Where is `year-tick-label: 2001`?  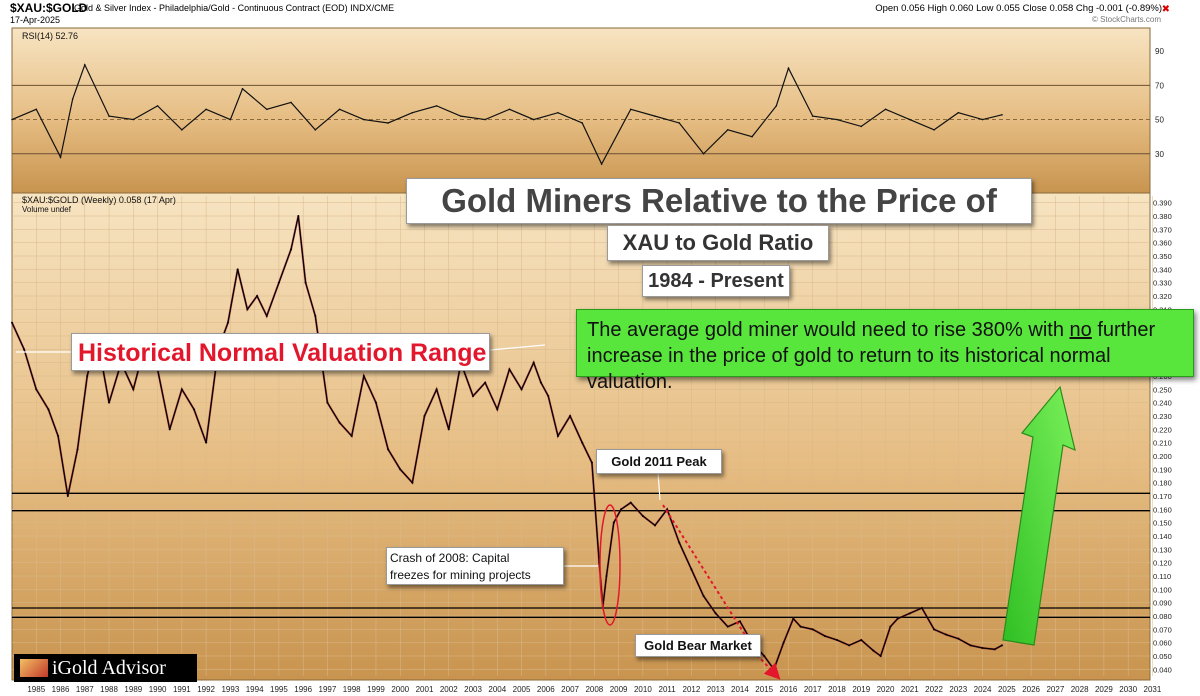 year-tick-label: 2001 is located at coordinates (425, 689).